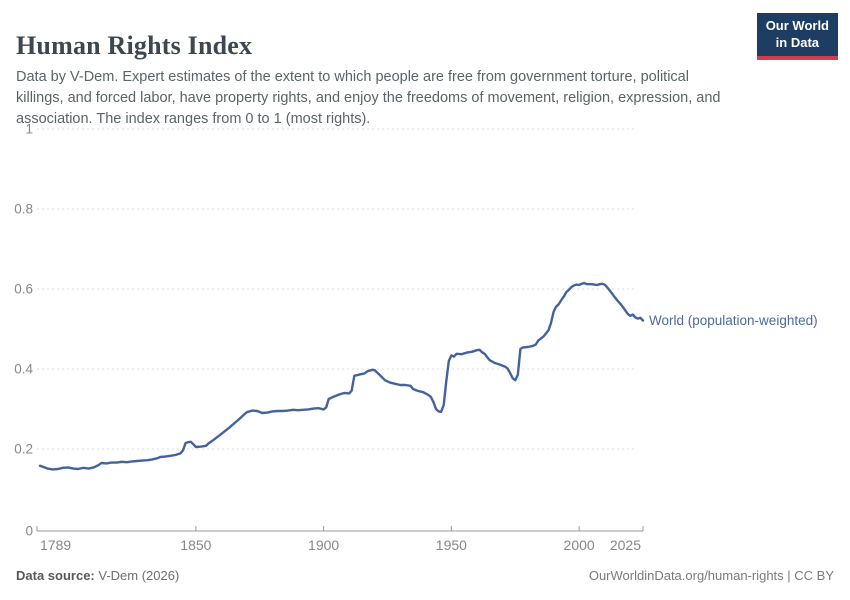  I want to click on data-source-value: V-Dem (2026), so click(137, 575).